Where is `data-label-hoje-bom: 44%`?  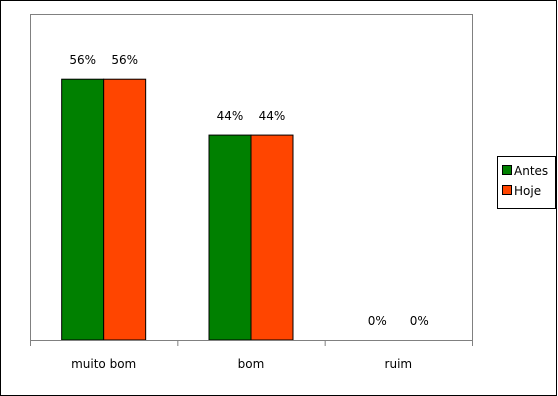
data-label-hoje-bom: 44% is located at coordinates (272, 116).